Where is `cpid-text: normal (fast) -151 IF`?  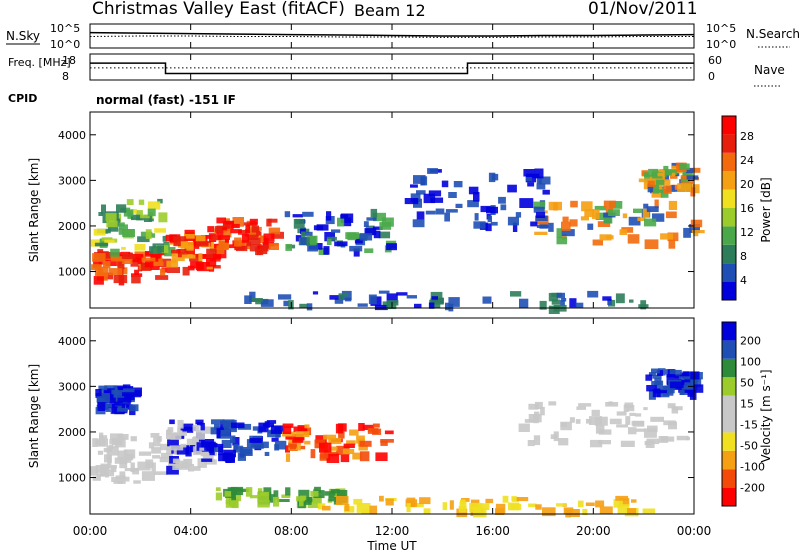
cpid-text: normal (fast) -151 IF is located at coordinates (166, 100).